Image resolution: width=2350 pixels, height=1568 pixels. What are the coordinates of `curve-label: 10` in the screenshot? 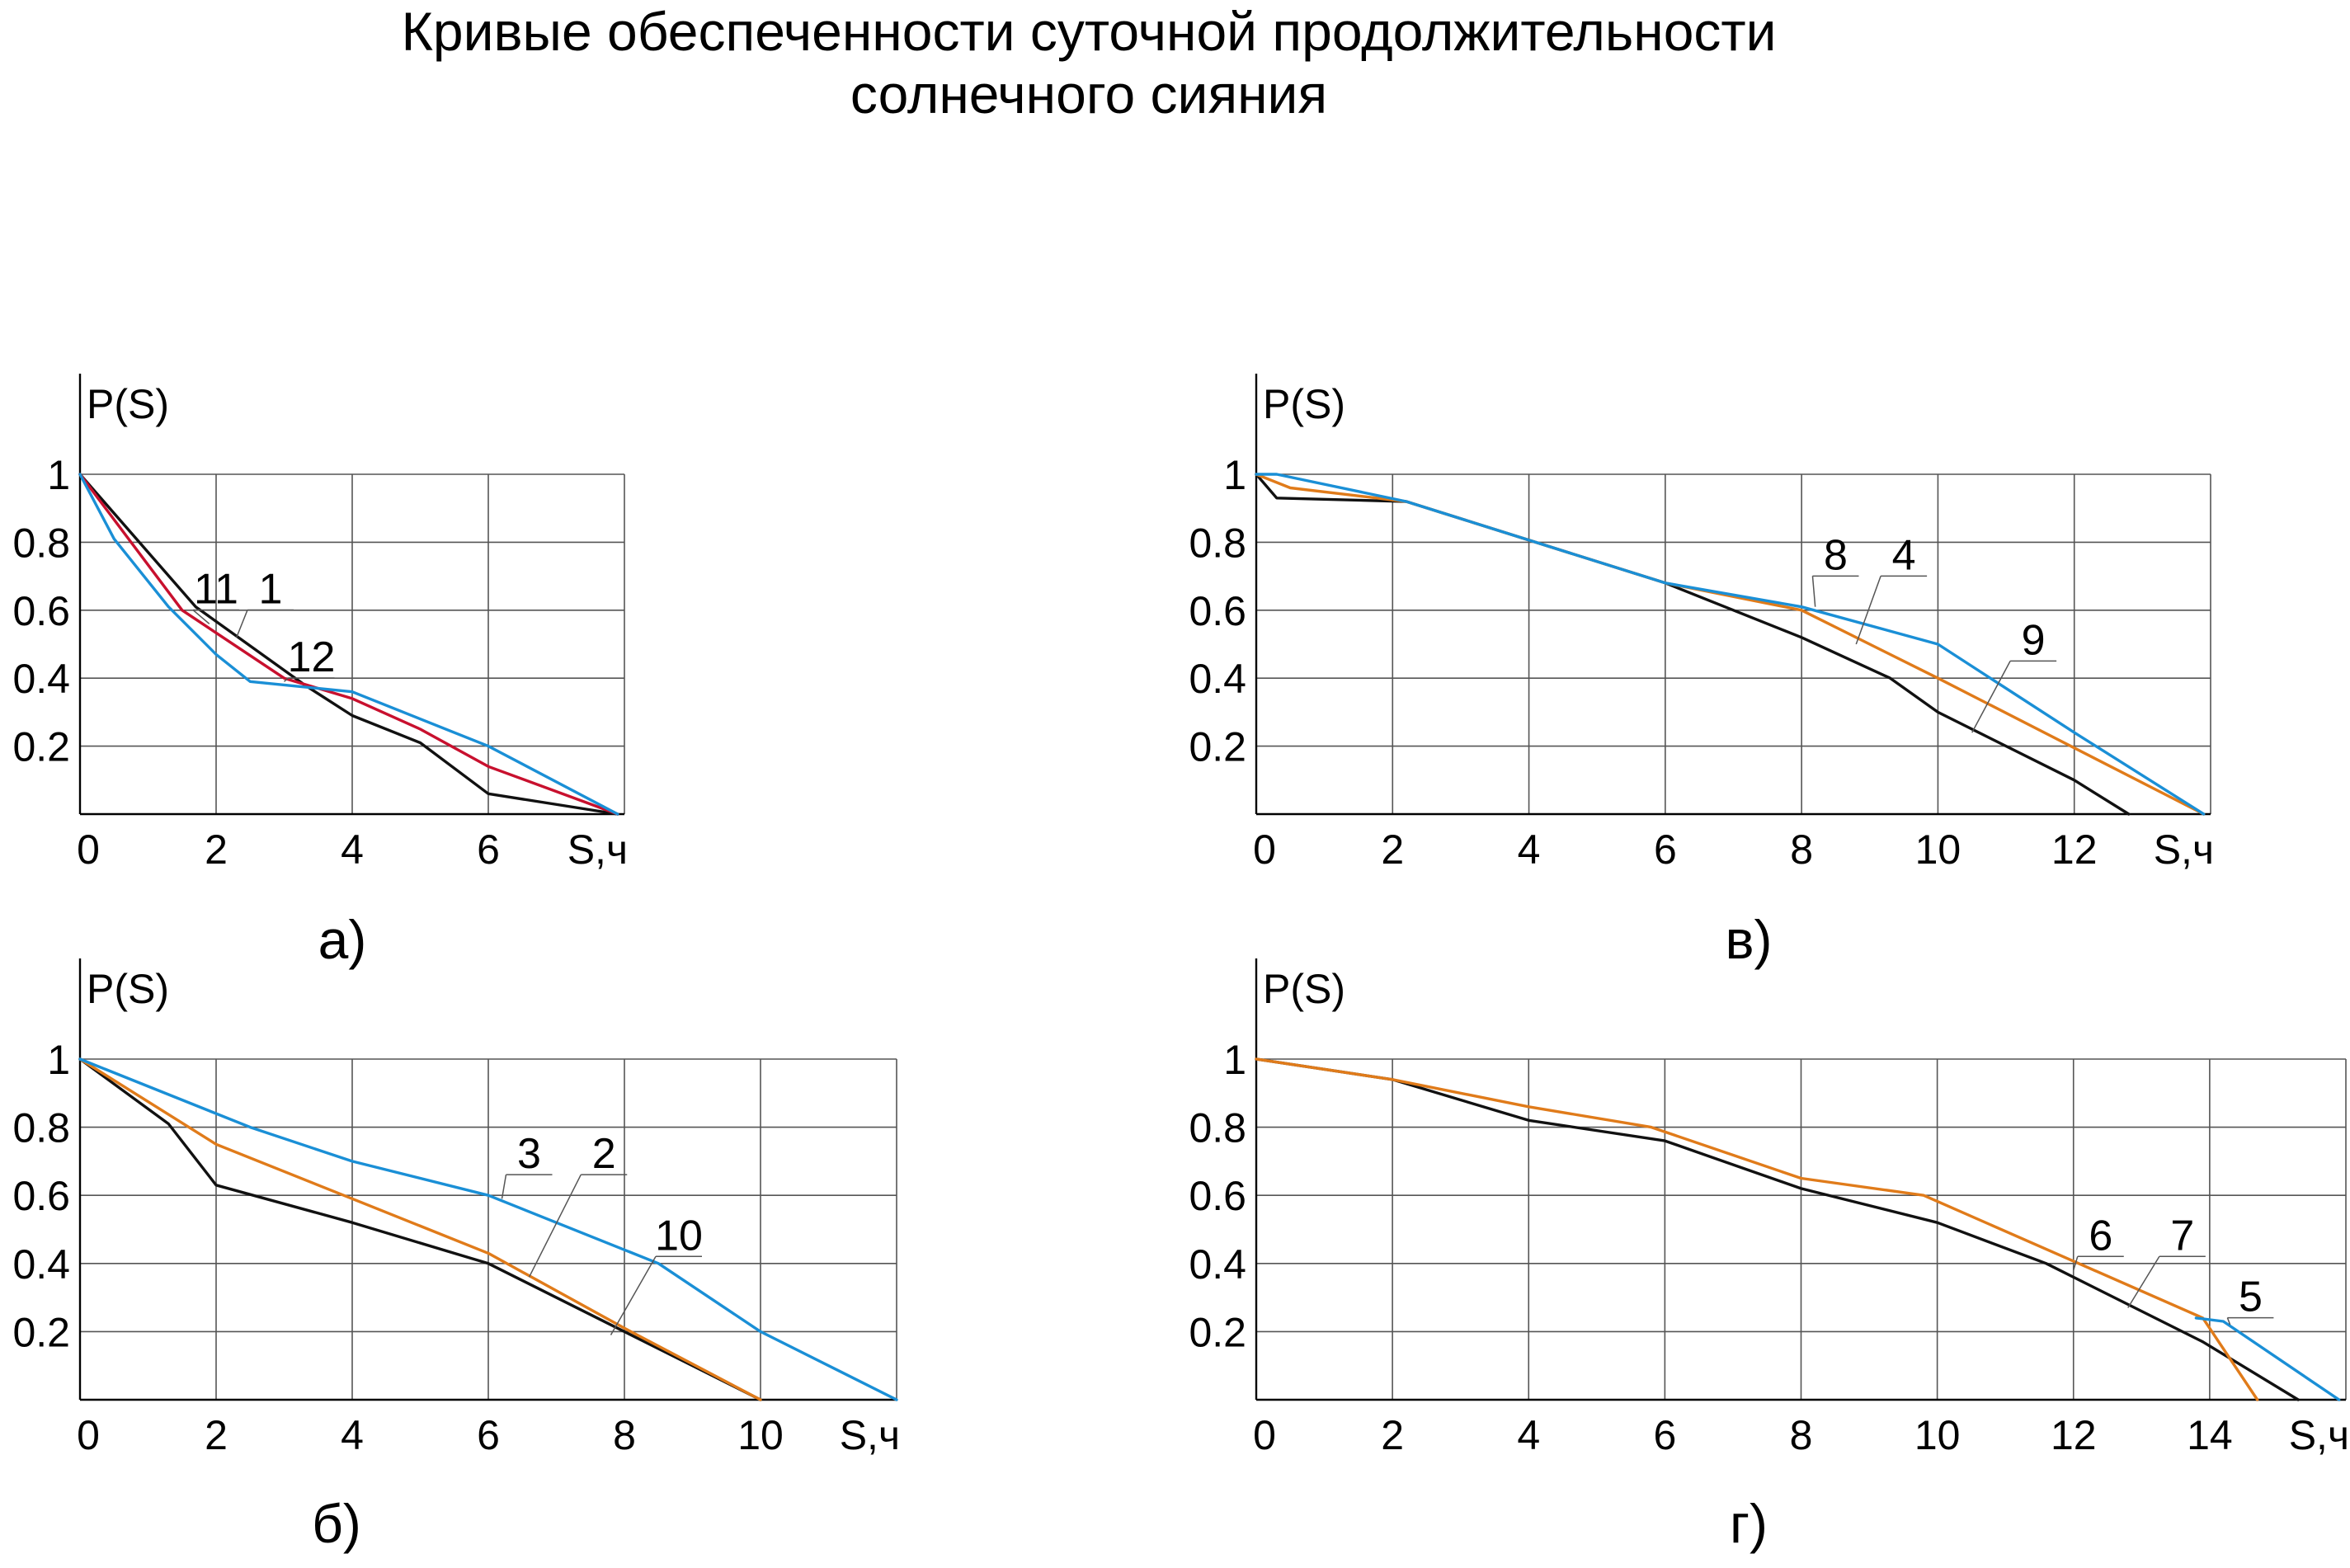 It's located at (679, 1236).